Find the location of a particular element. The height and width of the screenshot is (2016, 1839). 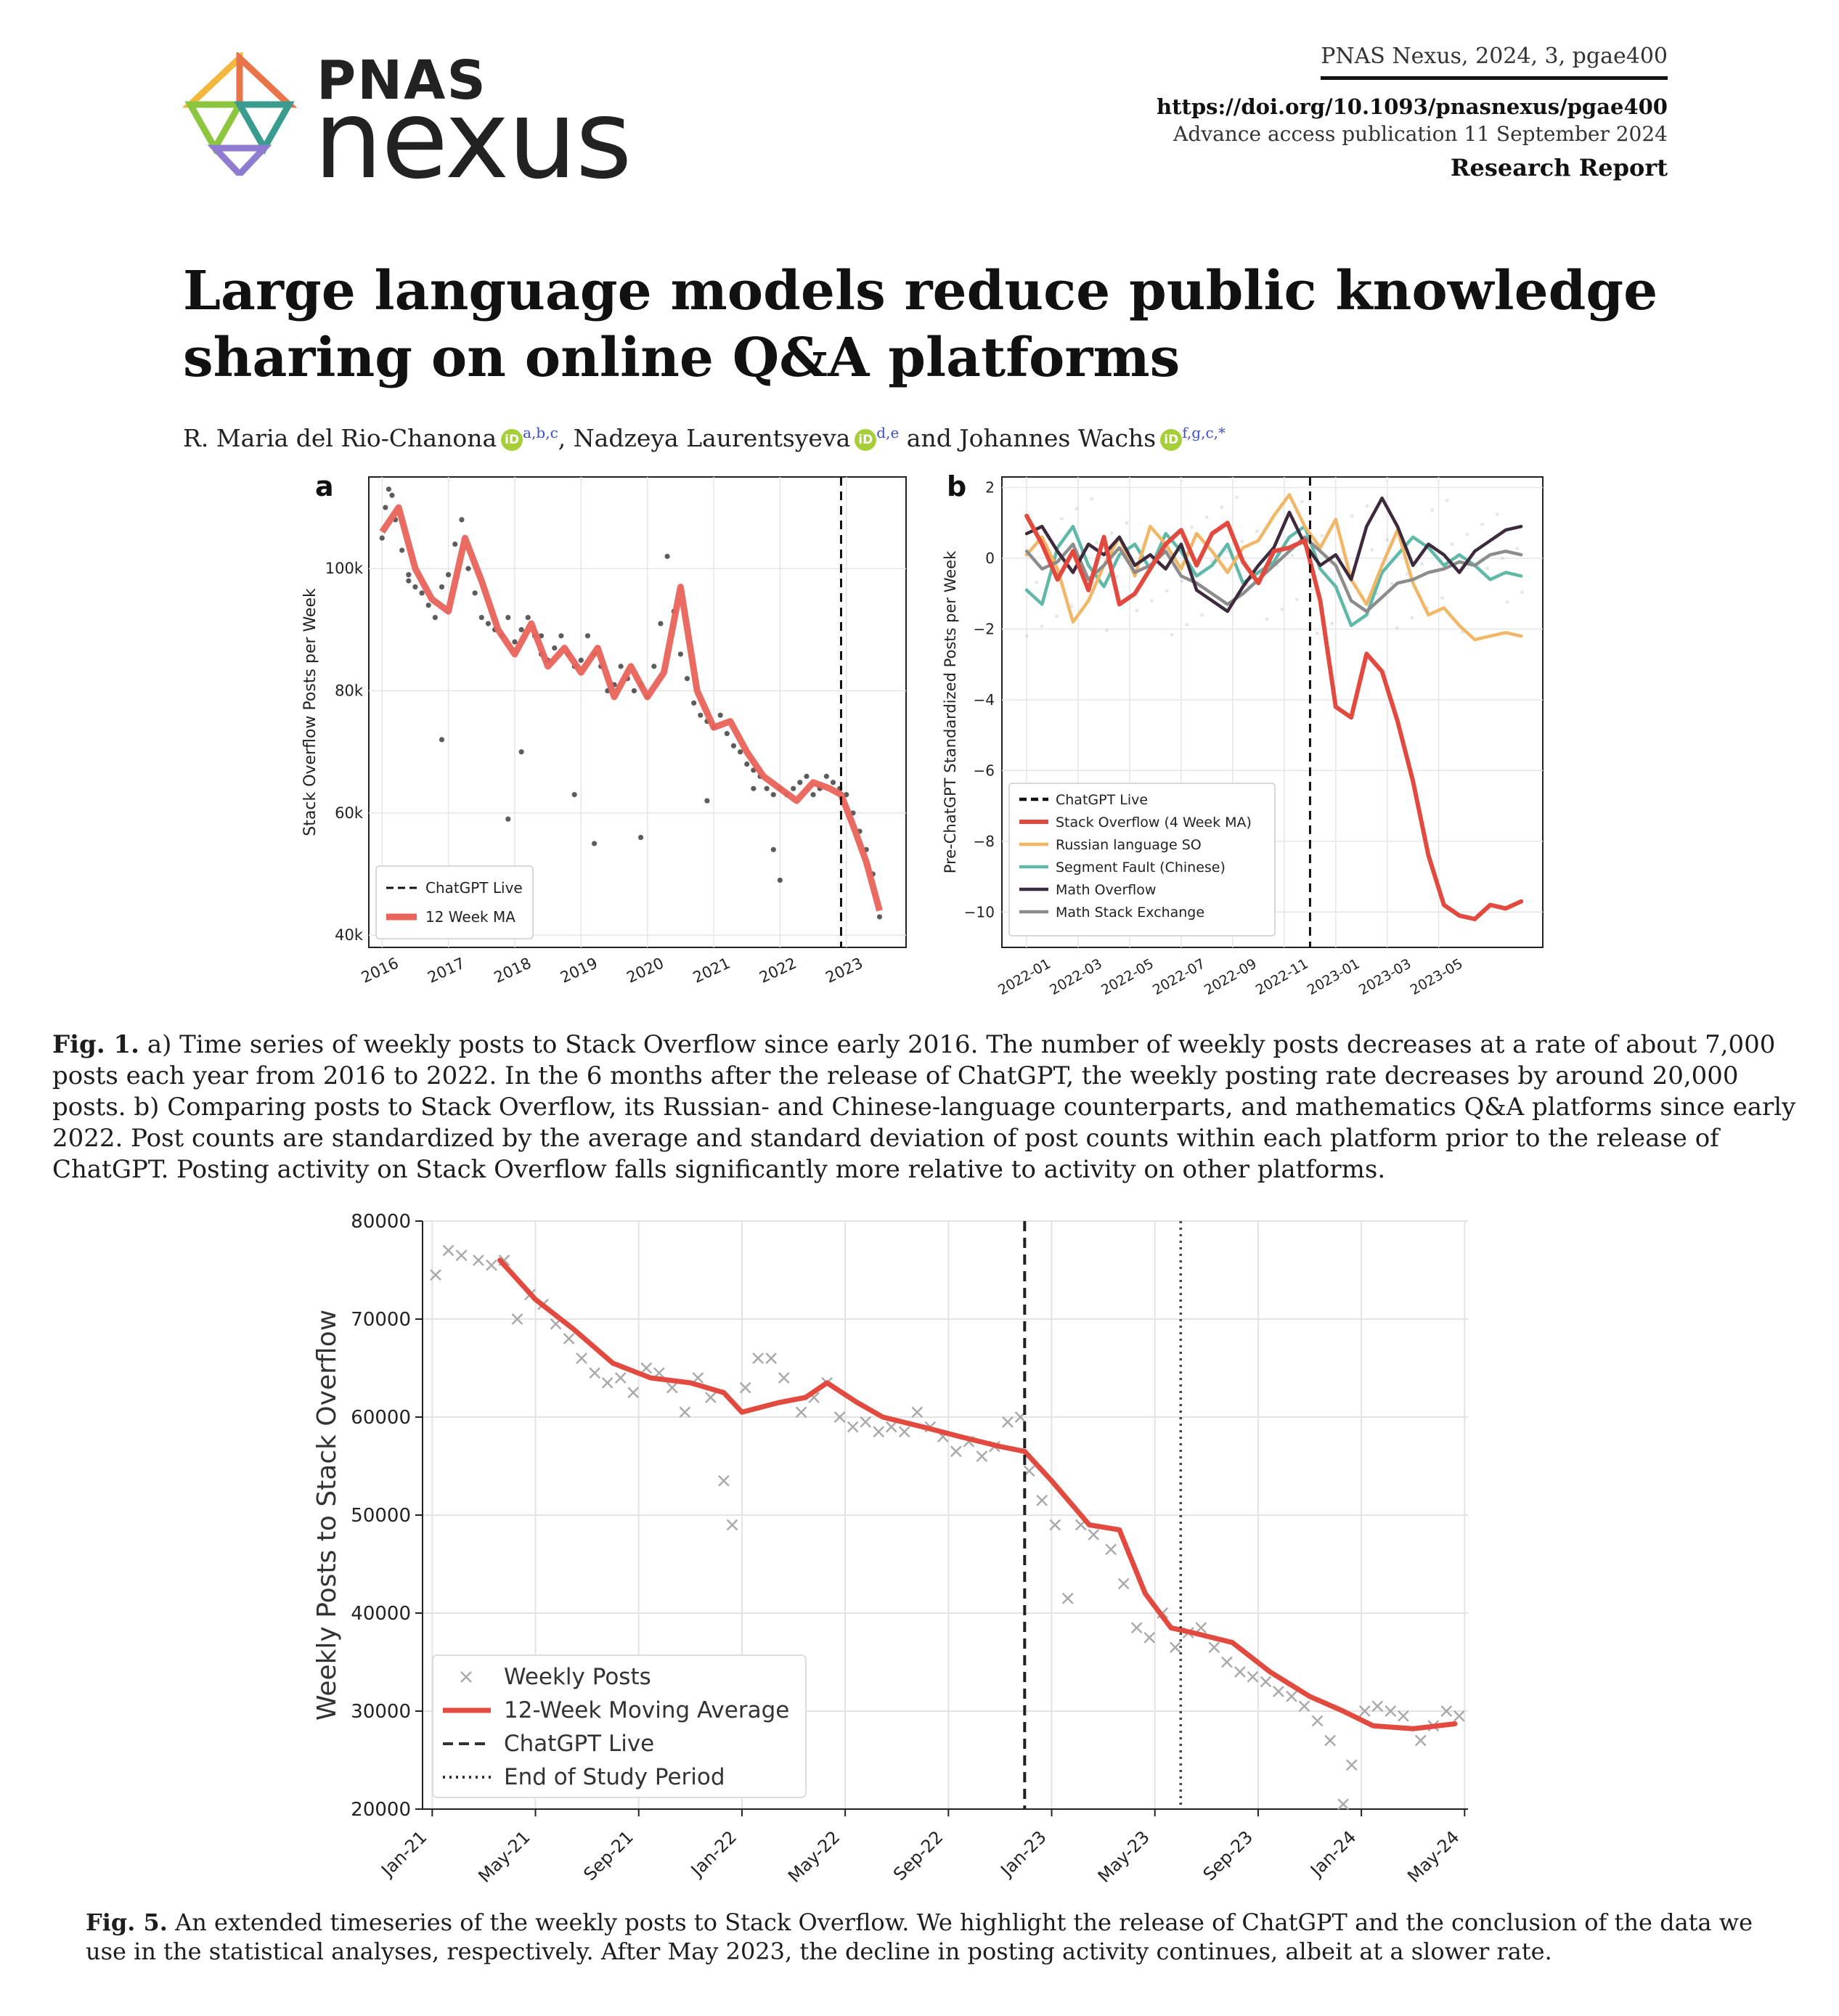

legend-label: Segment Fault (Chinese) is located at coordinates (1141, 868).